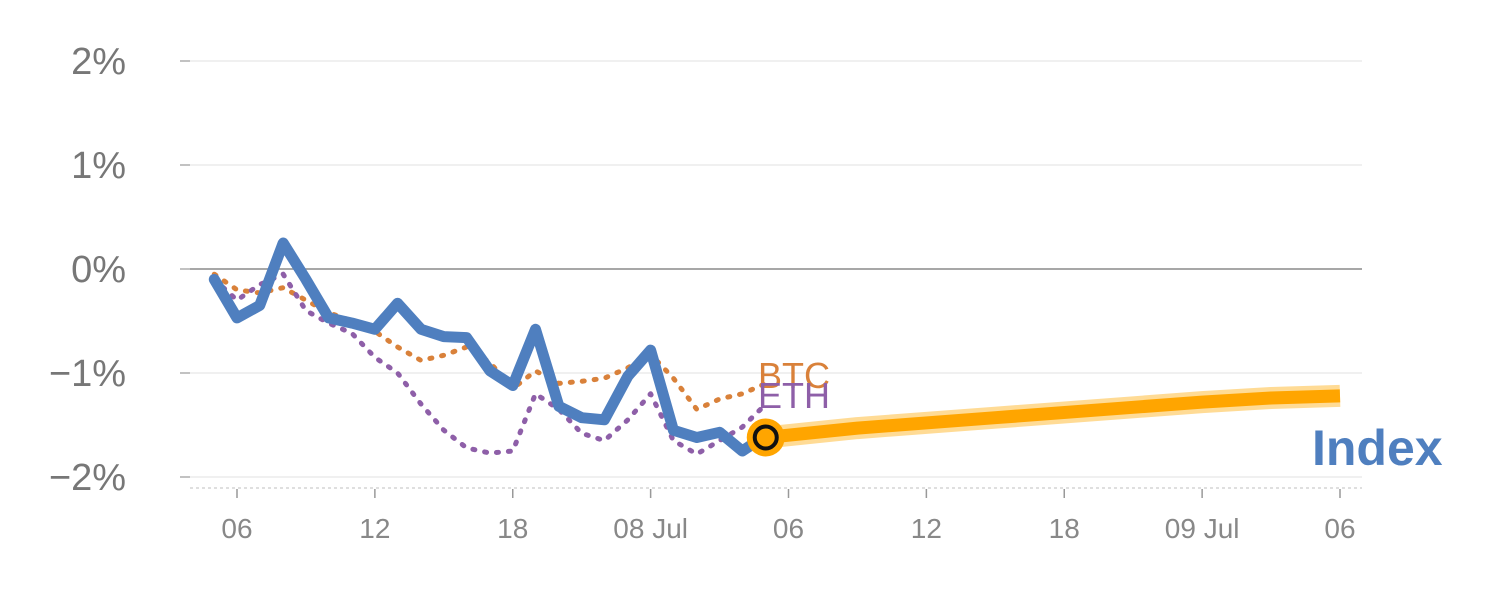  I want to click on current-value-marker, so click(765, 437).